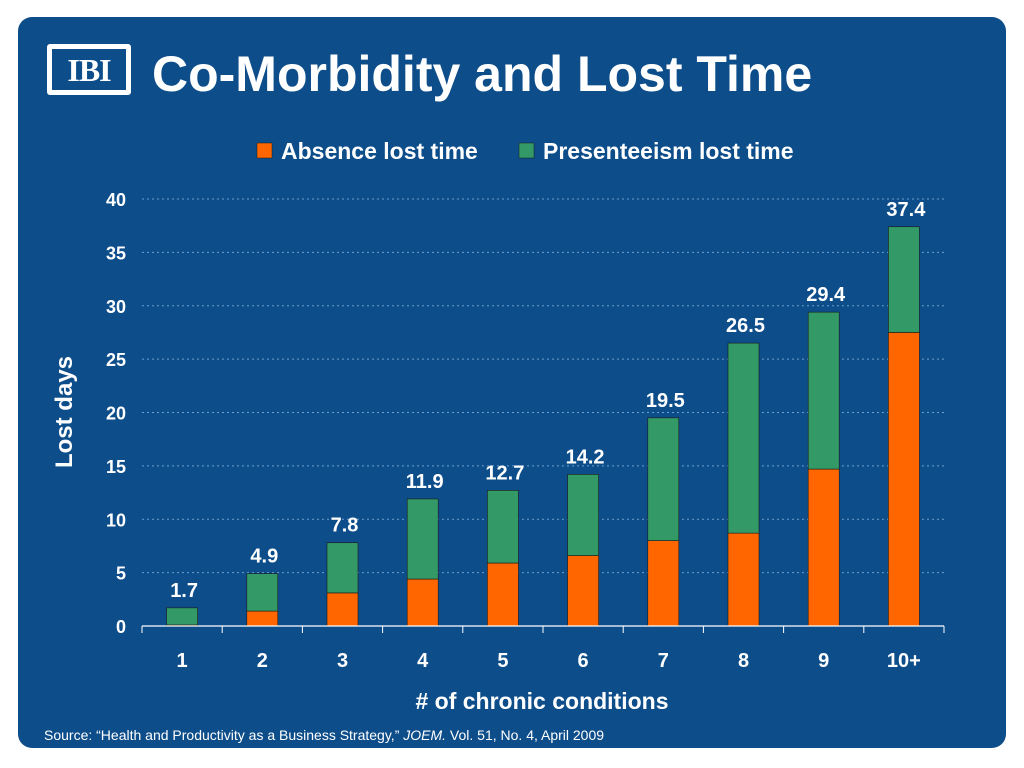 The image size is (1024, 768). I want to click on ibi-logo-inner: IBI, so click(89, 69).